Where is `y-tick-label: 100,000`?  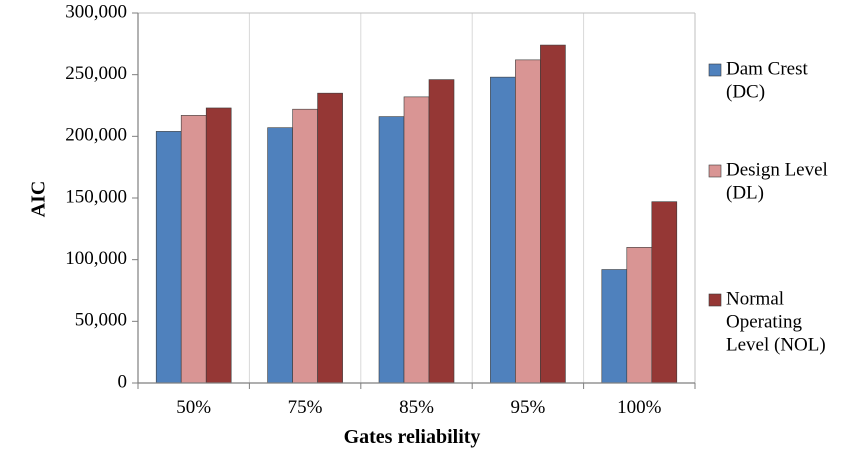 y-tick-label: 100,000 is located at coordinates (96, 258).